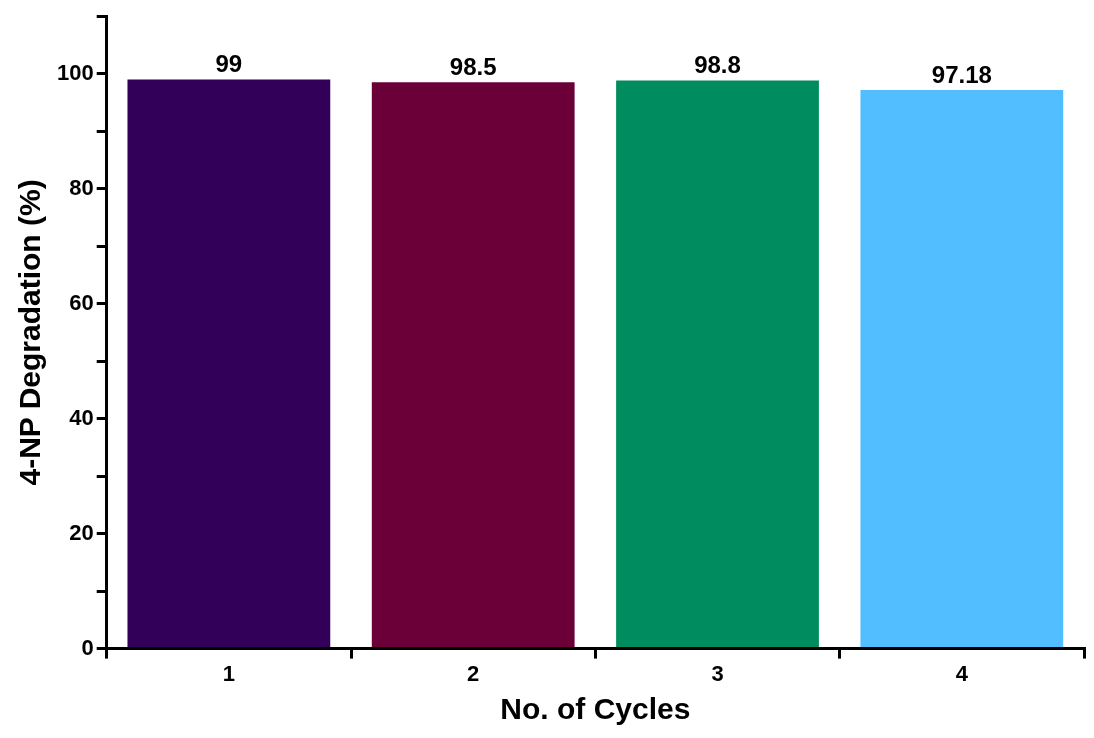 The width and height of the screenshot is (1094, 738). Describe the element at coordinates (717, 673) in the screenshot. I see `x-tick-label: 3` at that location.